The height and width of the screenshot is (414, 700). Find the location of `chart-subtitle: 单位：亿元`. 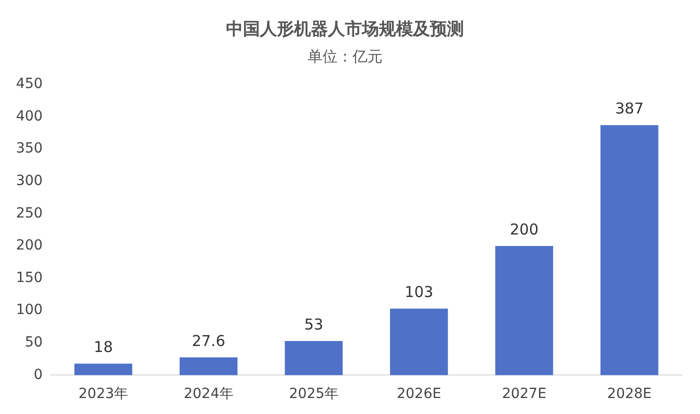

chart-subtitle: 单位：亿元 is located at coordinates (345, 56).